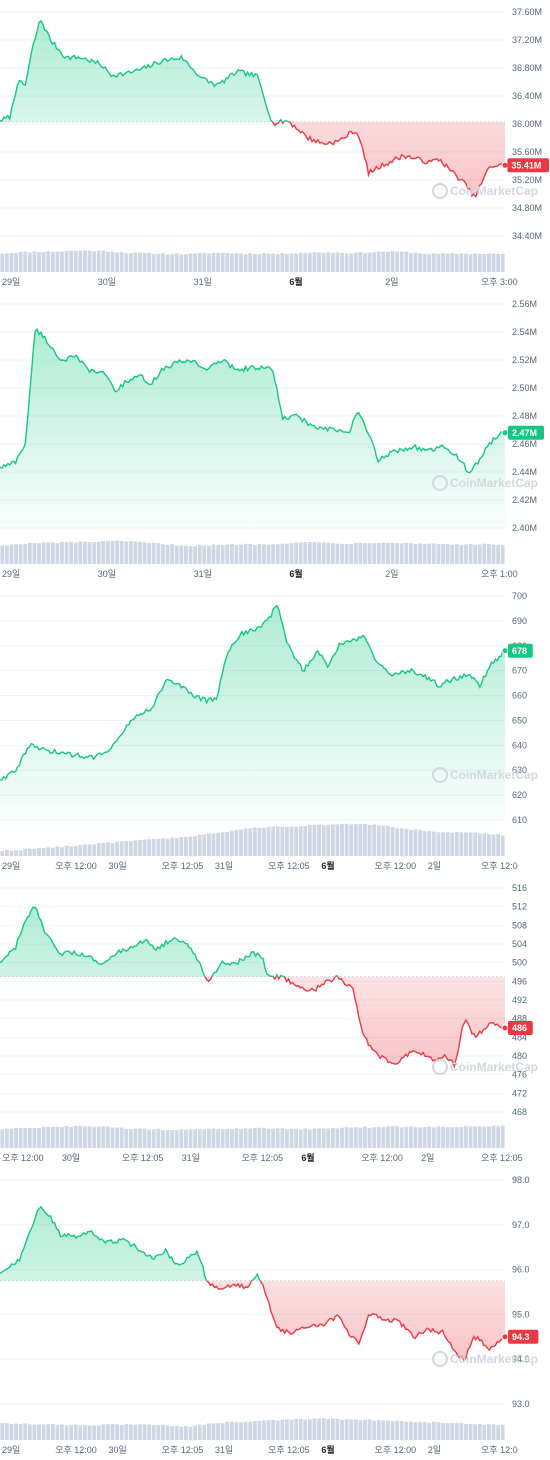 This screenshot has width=550, height=1460. I want to click on y-tick-label: 2.48M, so click(524, 416).